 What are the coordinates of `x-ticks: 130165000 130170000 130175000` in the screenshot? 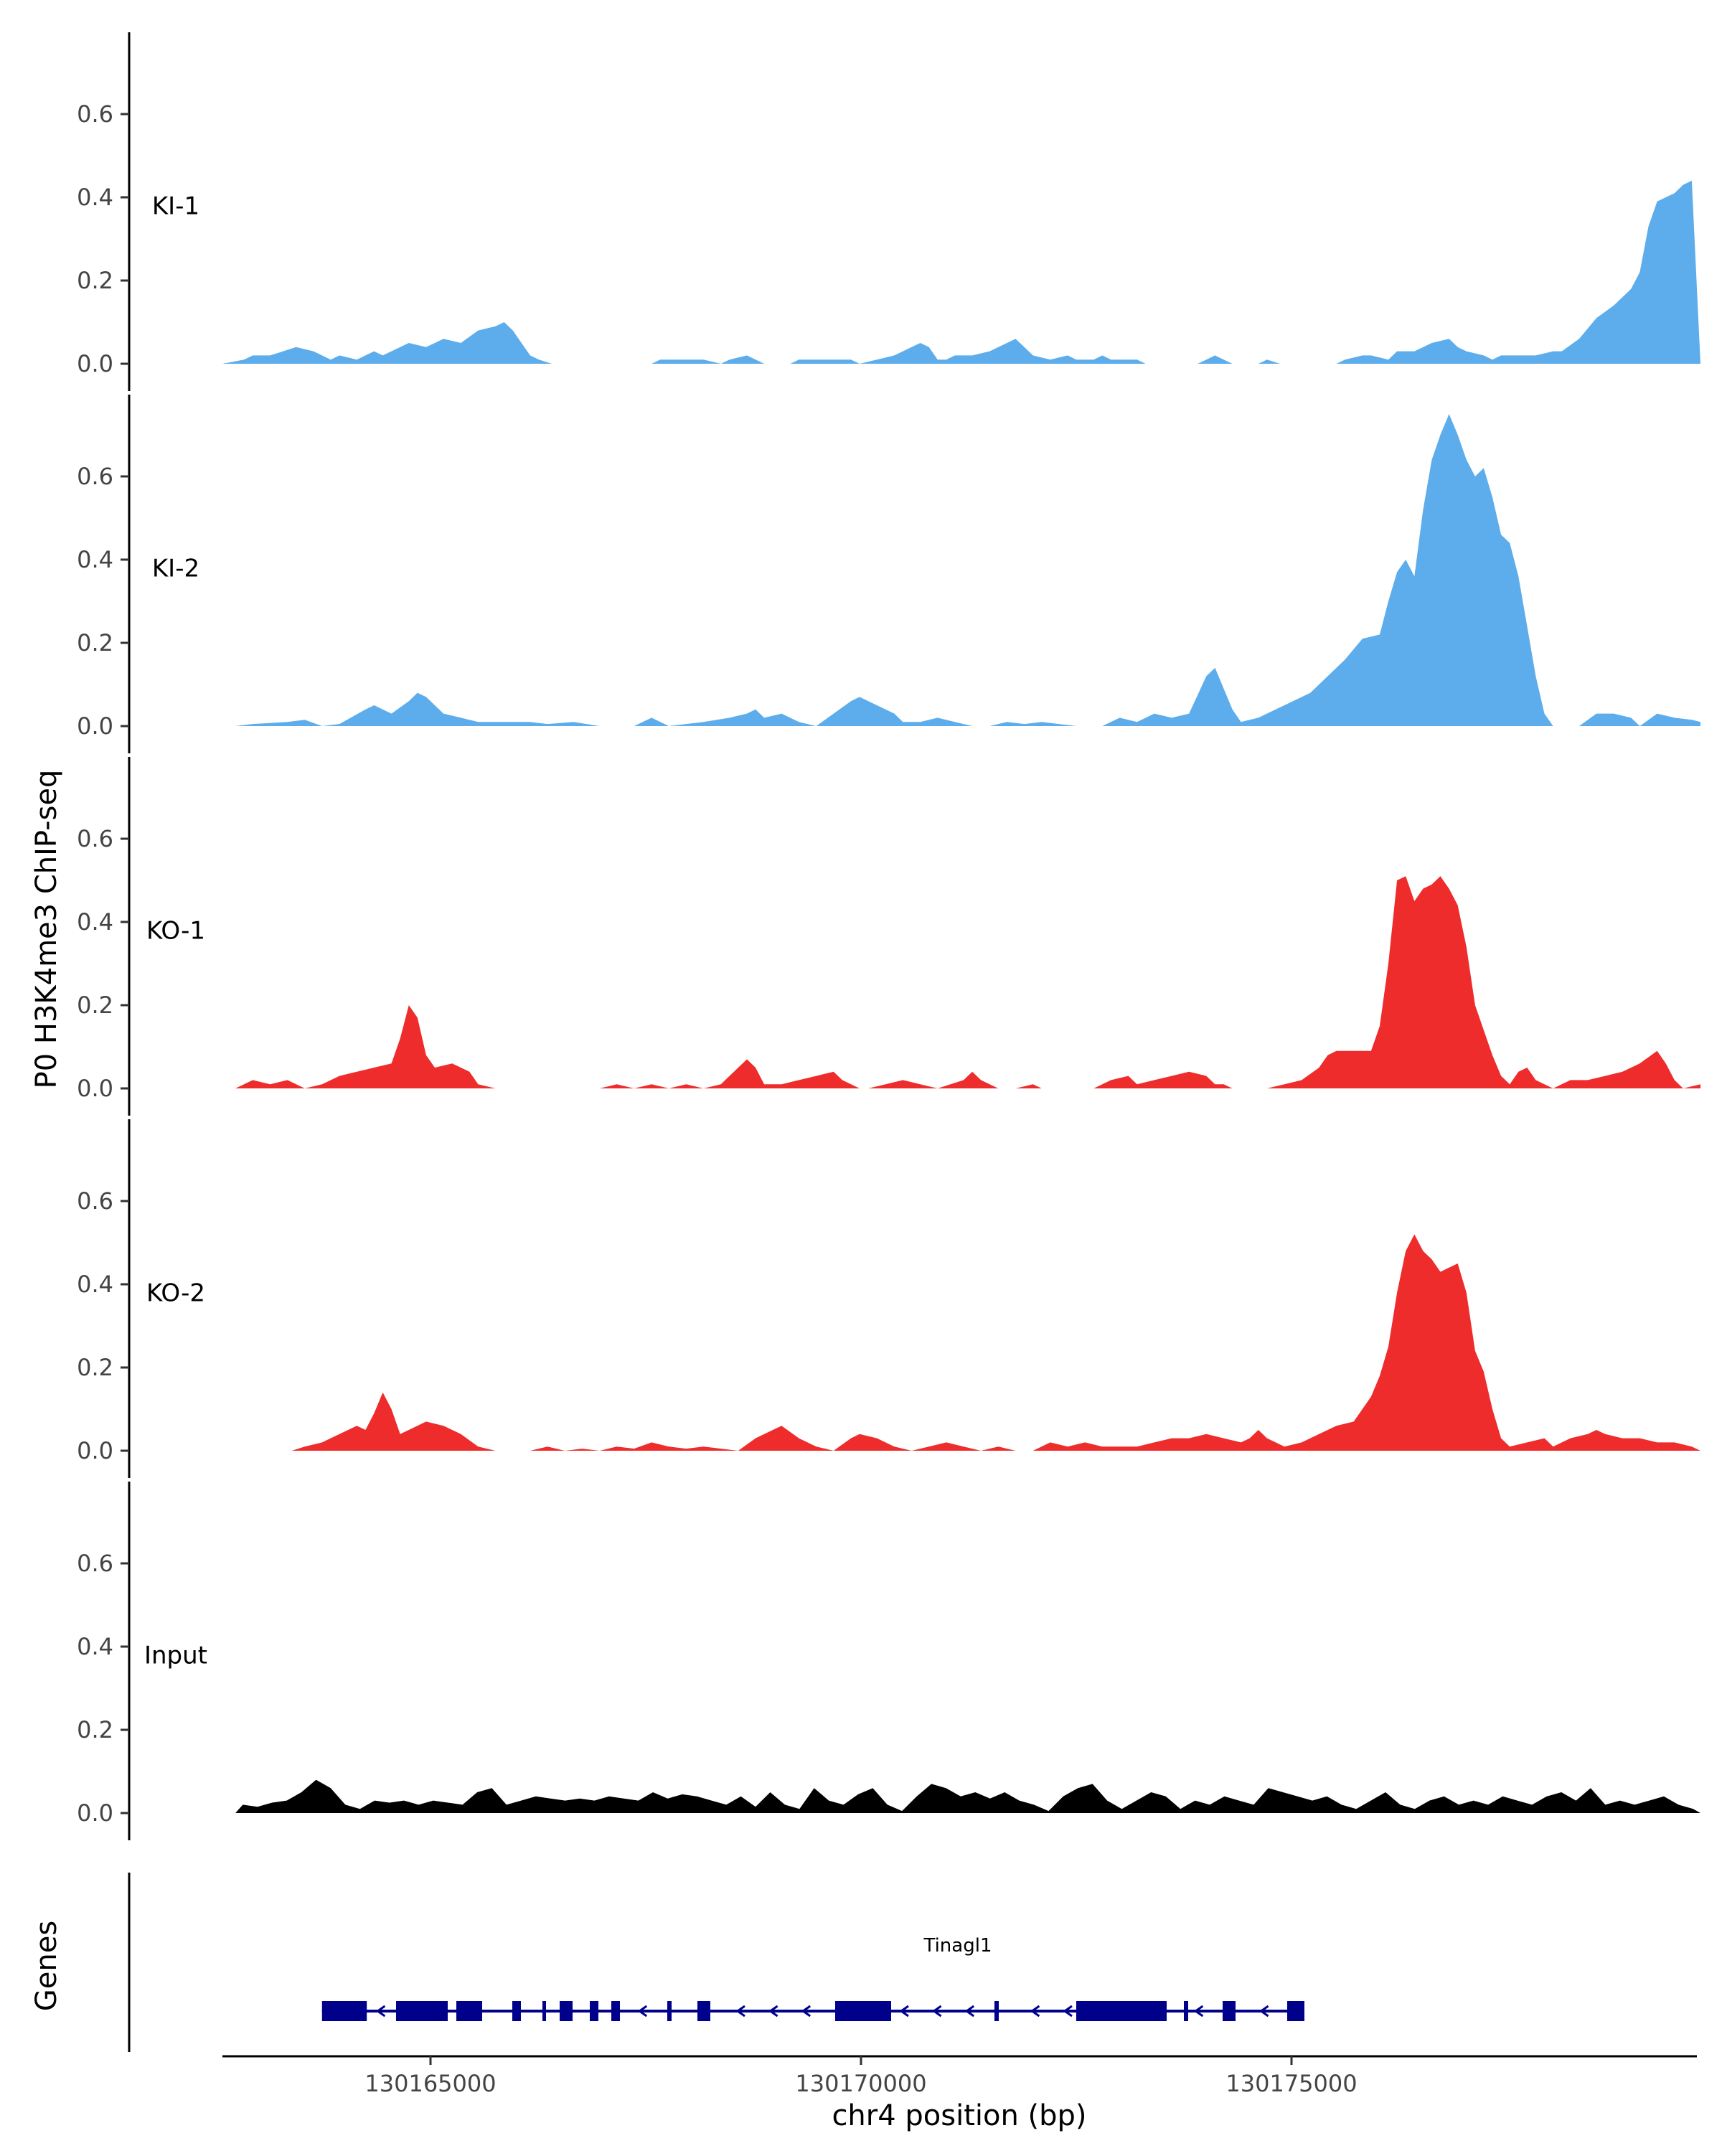 It's located at (861, 2076).